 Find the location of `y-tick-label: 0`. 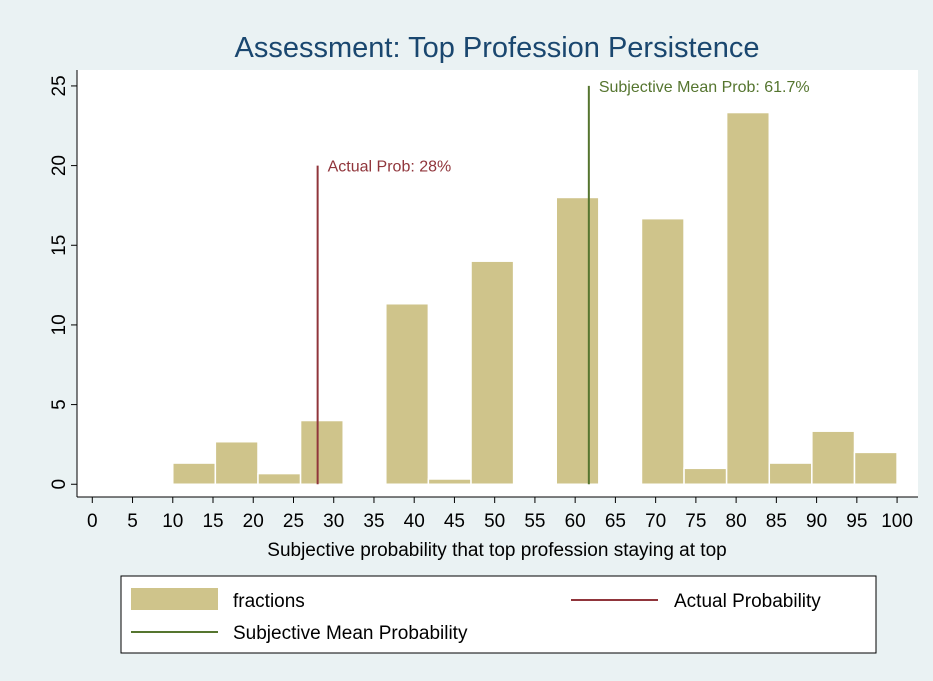

y-tick-label: 0 is located at coordinates (59, 484).